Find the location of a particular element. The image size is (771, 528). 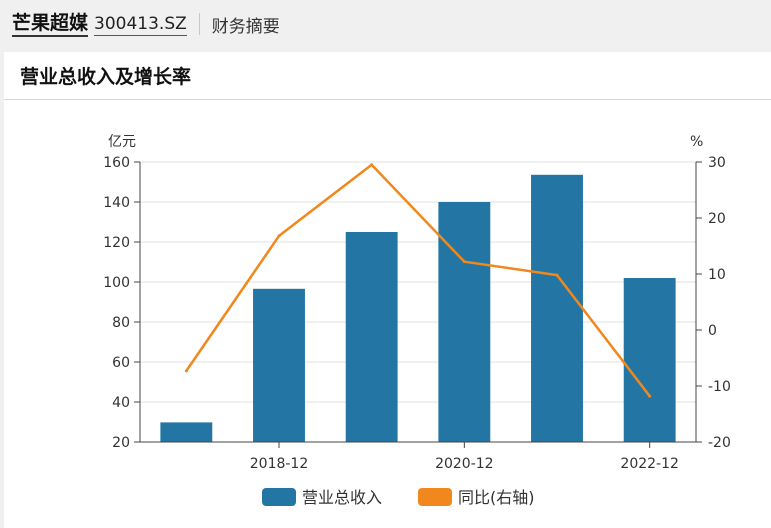

y-right-tick-label-5: 30 is located at coordinates (717, 163).